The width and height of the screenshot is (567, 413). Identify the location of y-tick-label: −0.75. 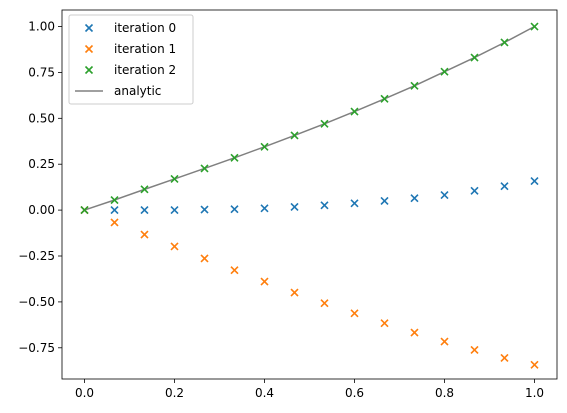
(36, 348).